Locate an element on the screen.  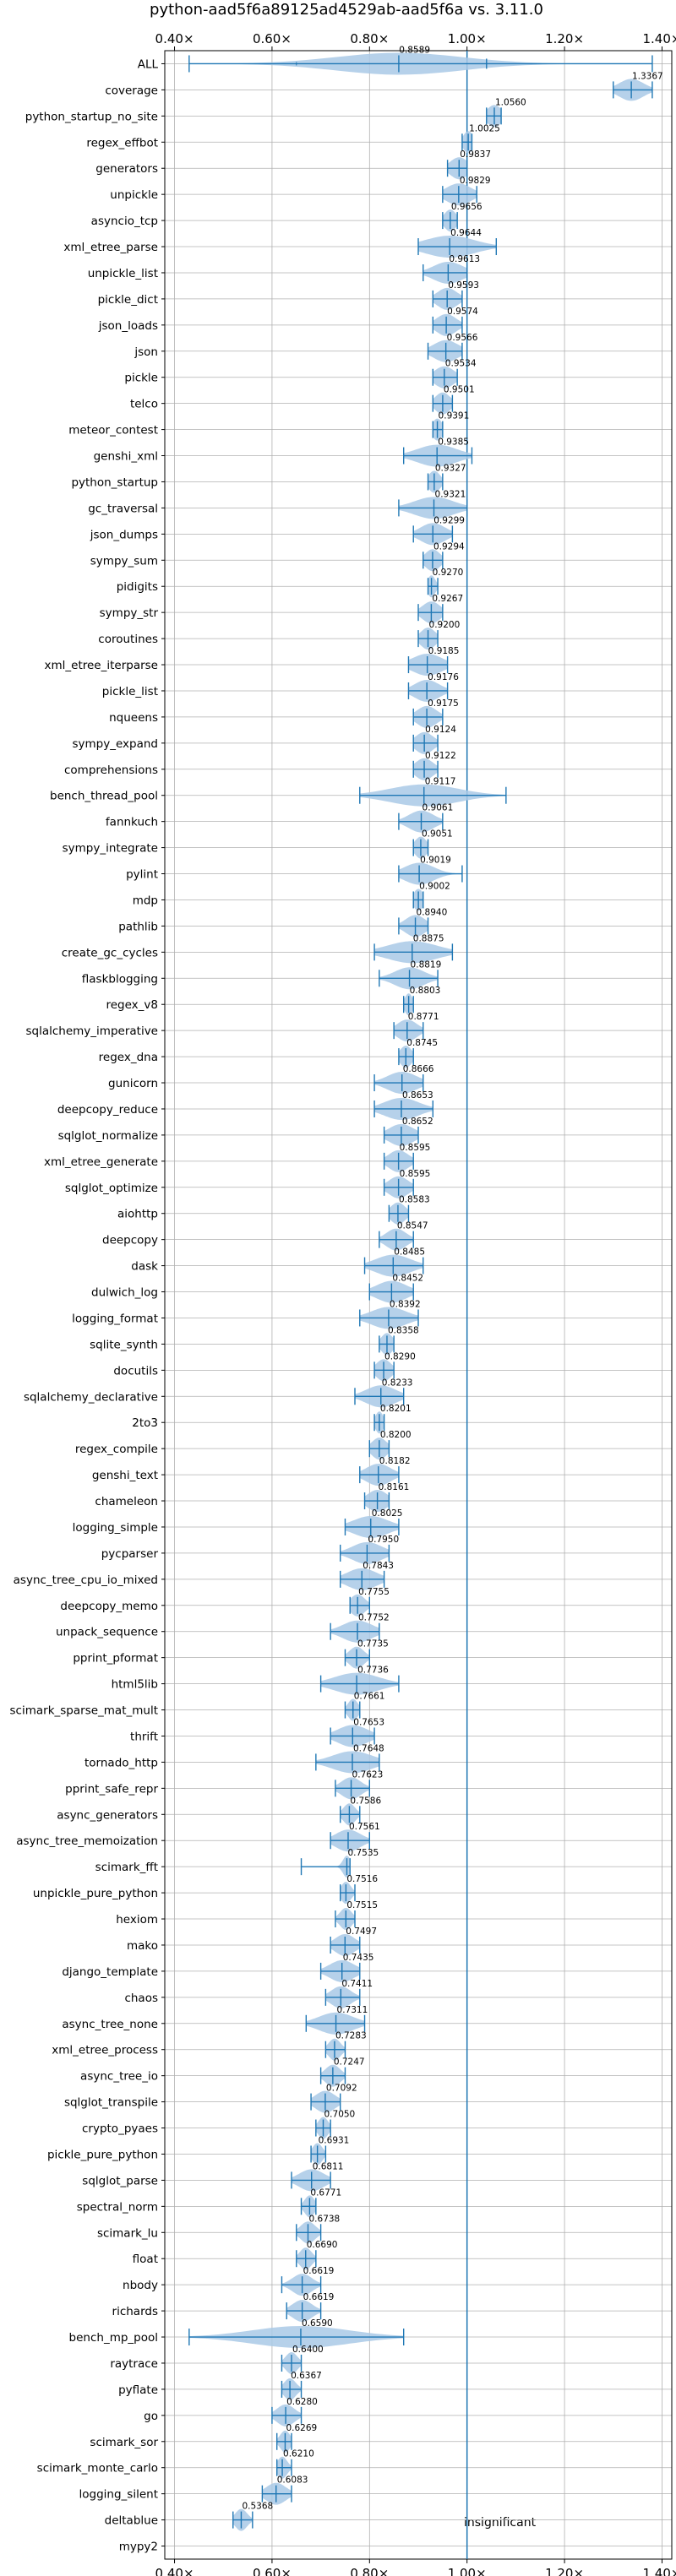
category-label: pickle_list is located at coordinates (130, 691).